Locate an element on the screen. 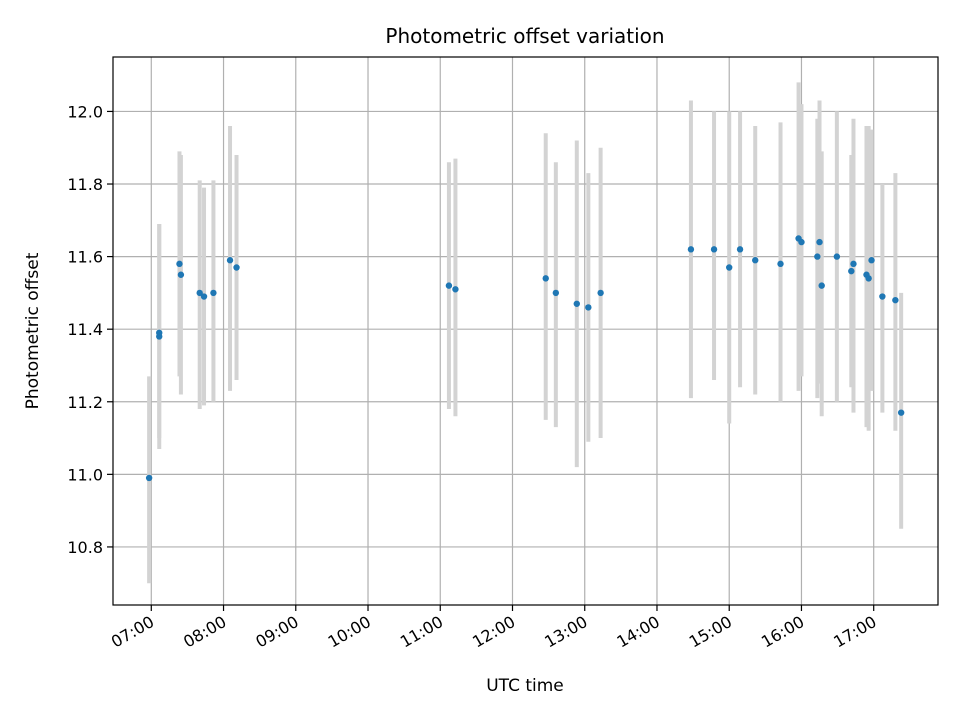  y-tick-label: 11.0 is located at coordinates (85, 474).